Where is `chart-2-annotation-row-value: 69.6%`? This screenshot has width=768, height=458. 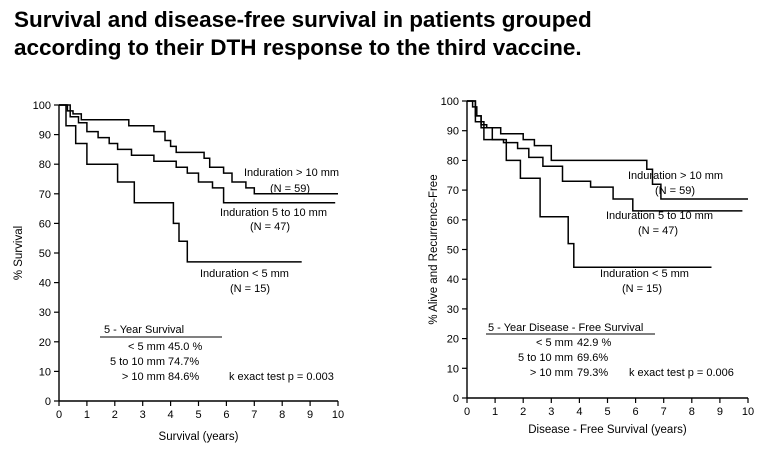 chart-2-annotation-row-value: 69.6% is located at coordinates (592, 358).